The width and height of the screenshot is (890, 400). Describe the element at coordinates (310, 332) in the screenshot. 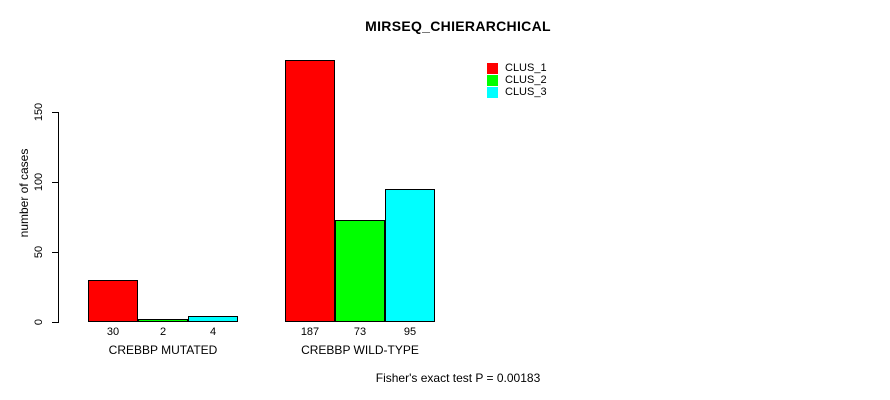

I see `bar-value-label: 187` at that location.